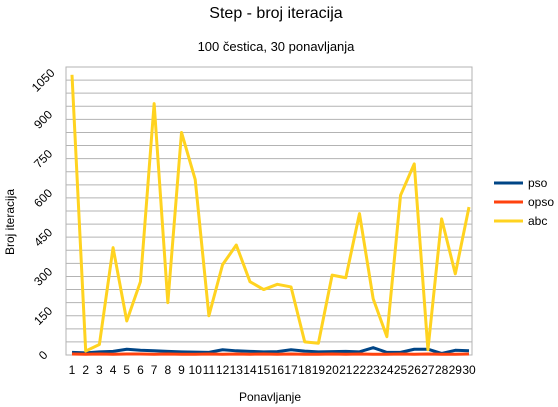 Image resolution: width=558 pixels, height=407 pixels. I want to click on legend: pso opso abc, so click(524, 202).